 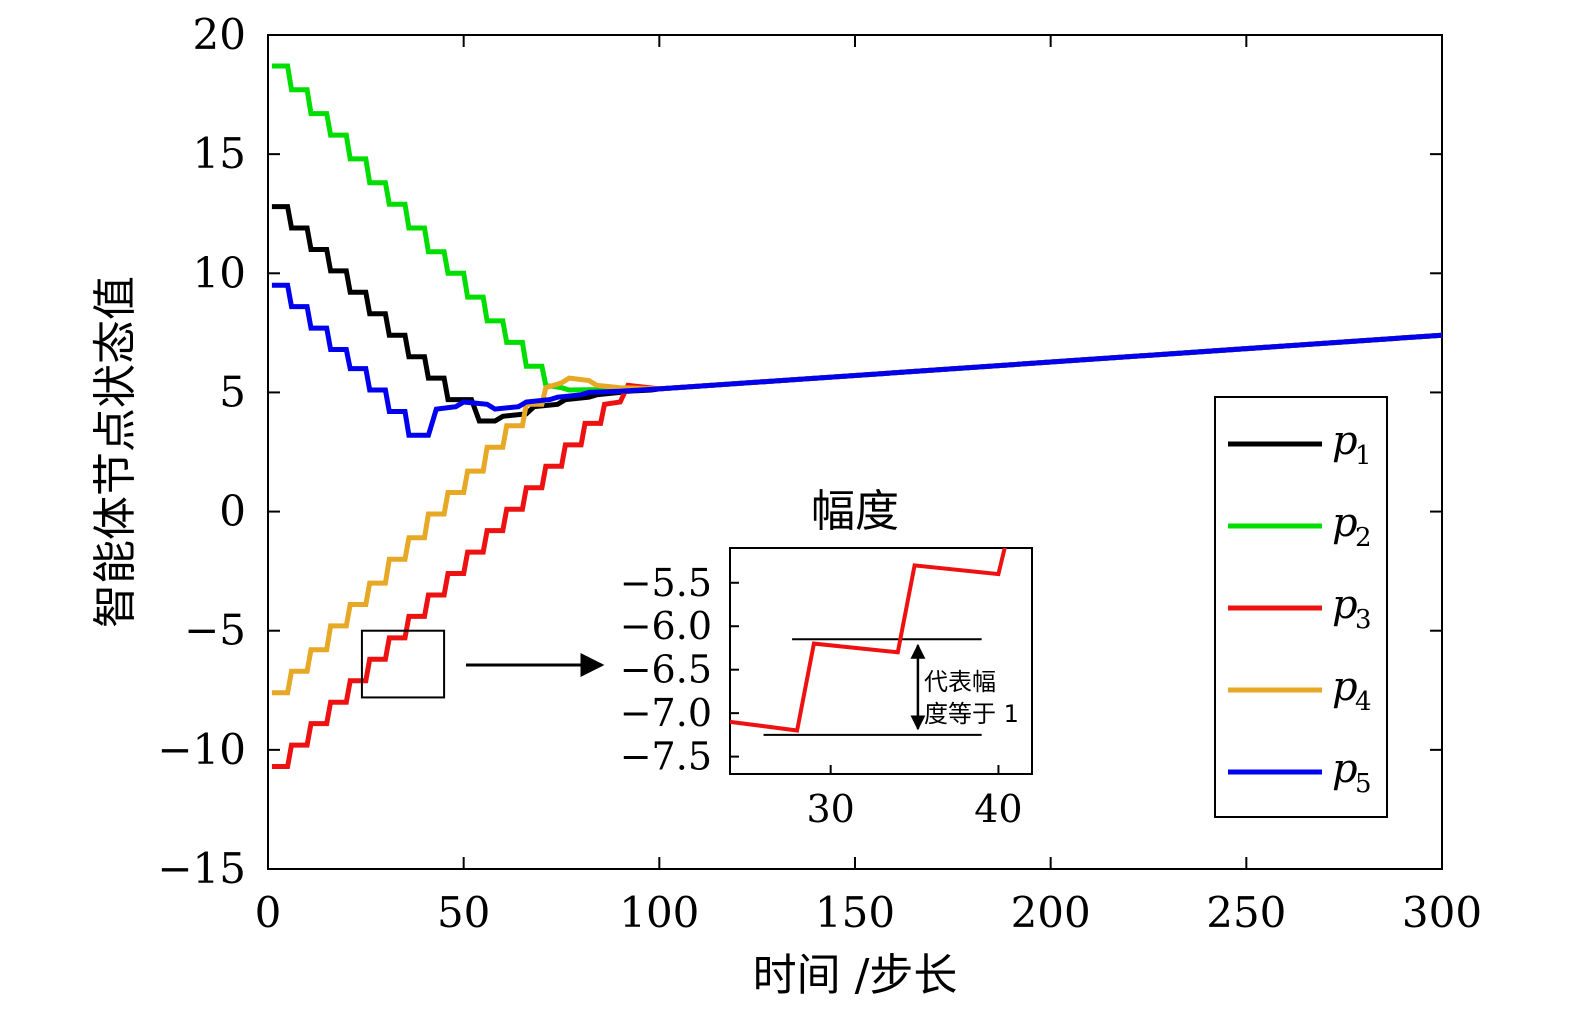 I want to click on x-tick-labels: 0 50 100 150 200 250 300, so click(x=868, y=912).